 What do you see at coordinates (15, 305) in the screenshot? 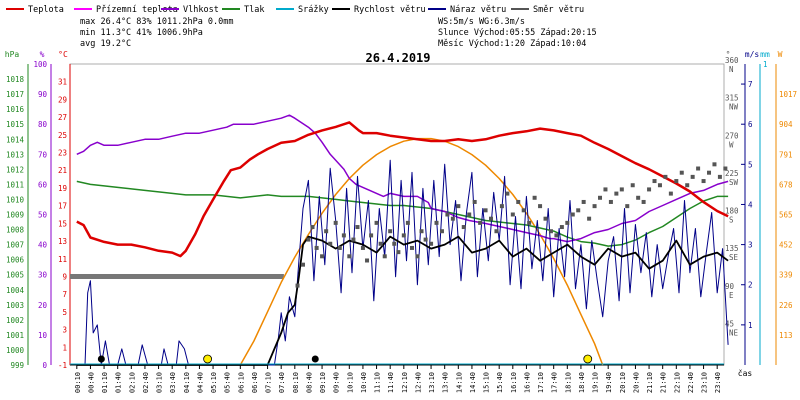
I see `pressure-tick: 1003` at bounding box center [15, 305].